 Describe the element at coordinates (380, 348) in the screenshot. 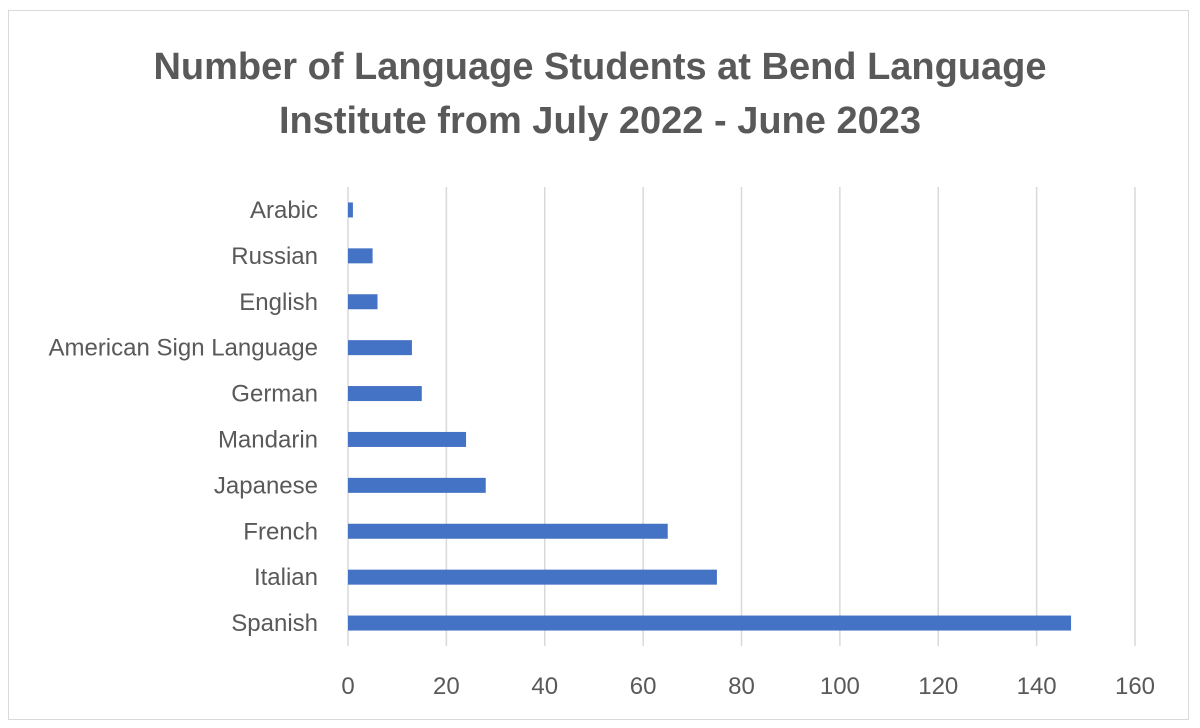

I see `bar-american-sign-language` at that location.